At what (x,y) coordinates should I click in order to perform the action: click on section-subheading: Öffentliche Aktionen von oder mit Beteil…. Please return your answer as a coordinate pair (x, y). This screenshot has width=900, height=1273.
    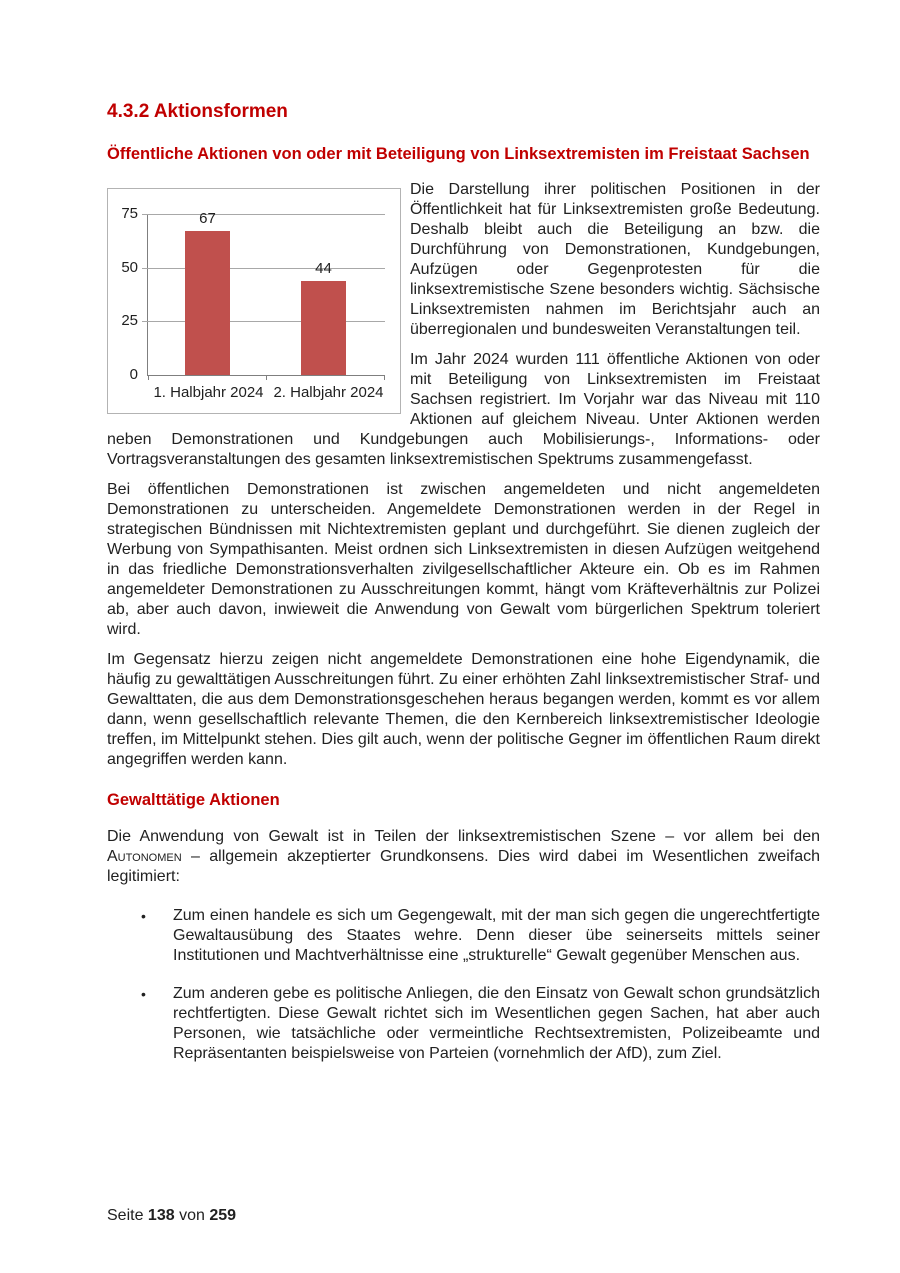
    Looking at the image, I should click on (458, 154).